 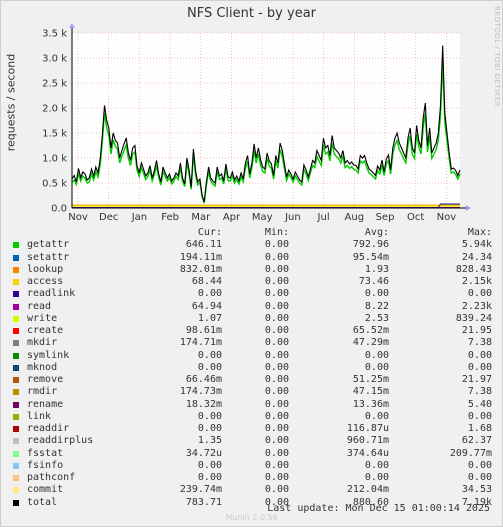 What do you see at coordinates (42, 392) in the screenshot?
I see `legend-name: rmdir` at bounding box center [42, 392].